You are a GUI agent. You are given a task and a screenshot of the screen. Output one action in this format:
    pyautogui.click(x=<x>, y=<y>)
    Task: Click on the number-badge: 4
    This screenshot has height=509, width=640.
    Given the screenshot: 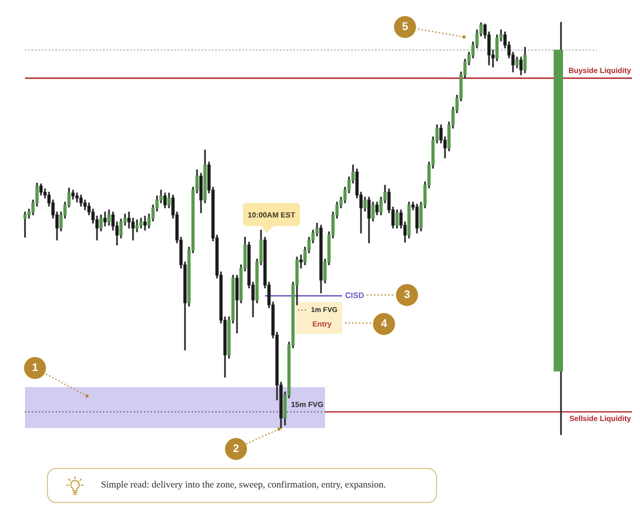 What is the action you would take?
    pyautogui.click(x=384, y=324)
    